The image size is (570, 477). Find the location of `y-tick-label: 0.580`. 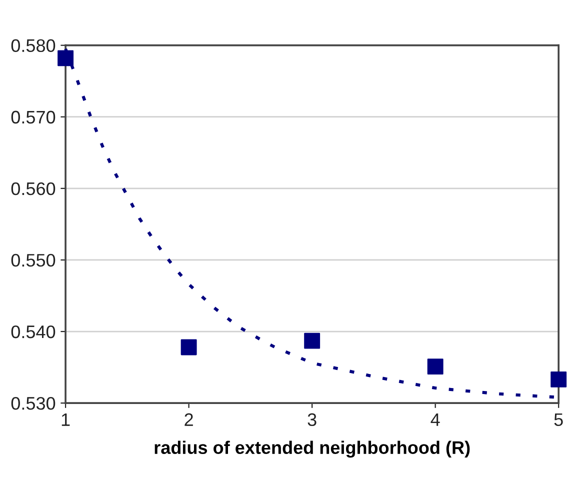

y-tick-label: 0.580 is located at coordinates (33, 45).